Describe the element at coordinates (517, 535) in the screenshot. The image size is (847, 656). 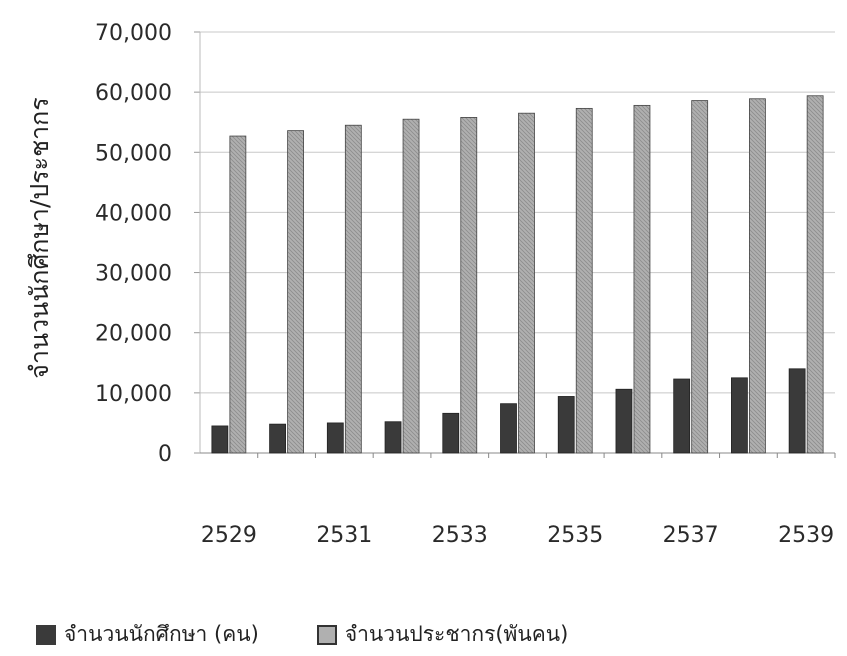
I see `x-tick-labels: 2529 2531 2533 2535 2537 2539` at that location.